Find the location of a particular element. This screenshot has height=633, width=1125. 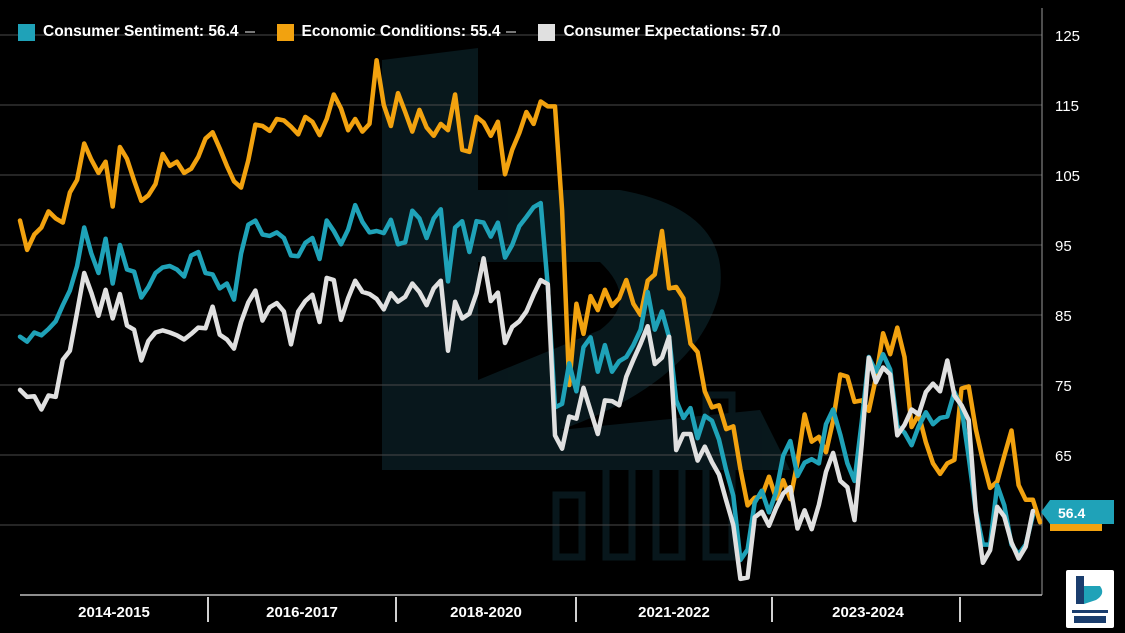

y-tick-label: 65 is located at coordinates (1063, 456).